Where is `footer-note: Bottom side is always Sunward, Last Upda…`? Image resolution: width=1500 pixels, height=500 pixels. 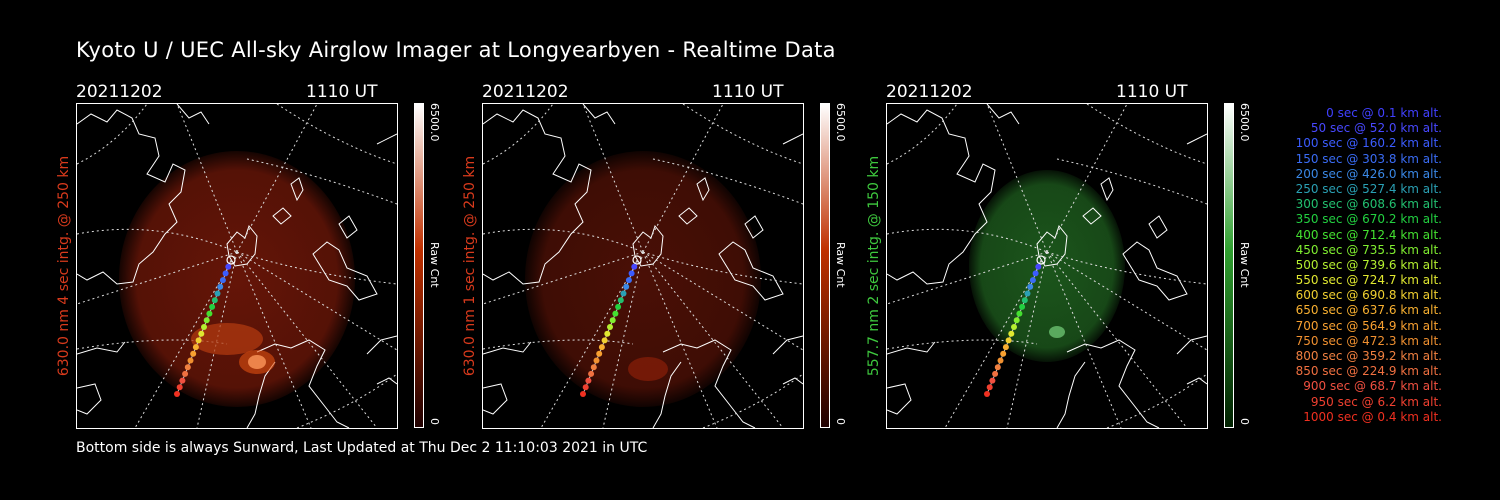 footer-note: Bottom side is always Sunward, Last Upda… is located at coordinates (362, 448).